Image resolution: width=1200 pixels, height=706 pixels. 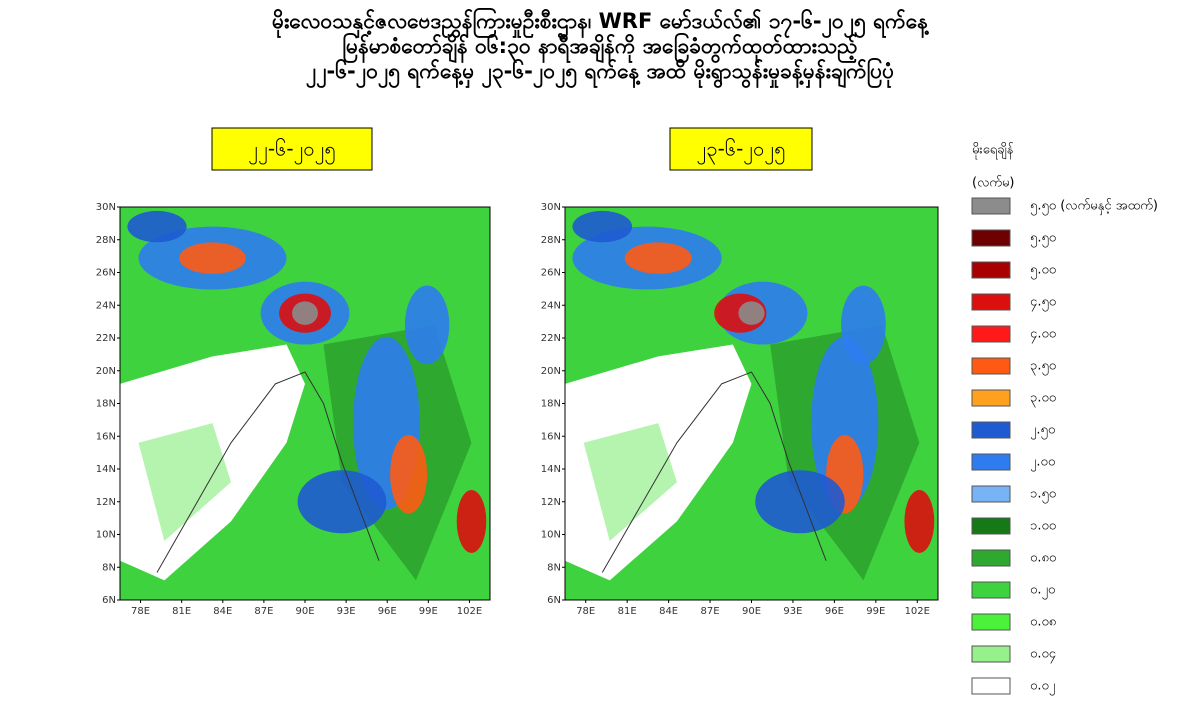 What do you see at coordinates (1043, 558) in the screenshot?
I see `legend-label: ၀.၈၀` at bounding box center [1043, 558].